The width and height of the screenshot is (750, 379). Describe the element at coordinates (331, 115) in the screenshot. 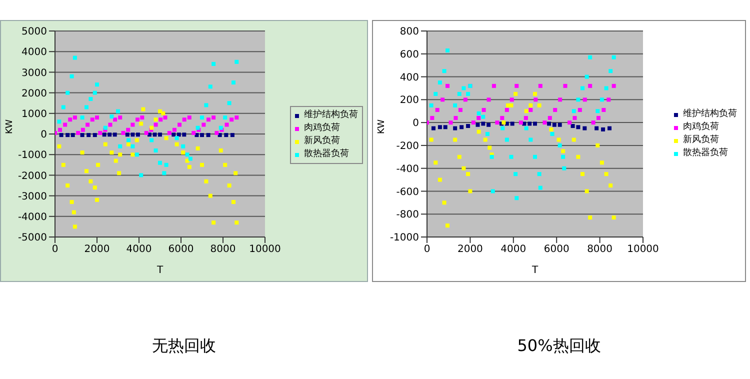

I see `legend-label: 维护结构负荷` at that location.